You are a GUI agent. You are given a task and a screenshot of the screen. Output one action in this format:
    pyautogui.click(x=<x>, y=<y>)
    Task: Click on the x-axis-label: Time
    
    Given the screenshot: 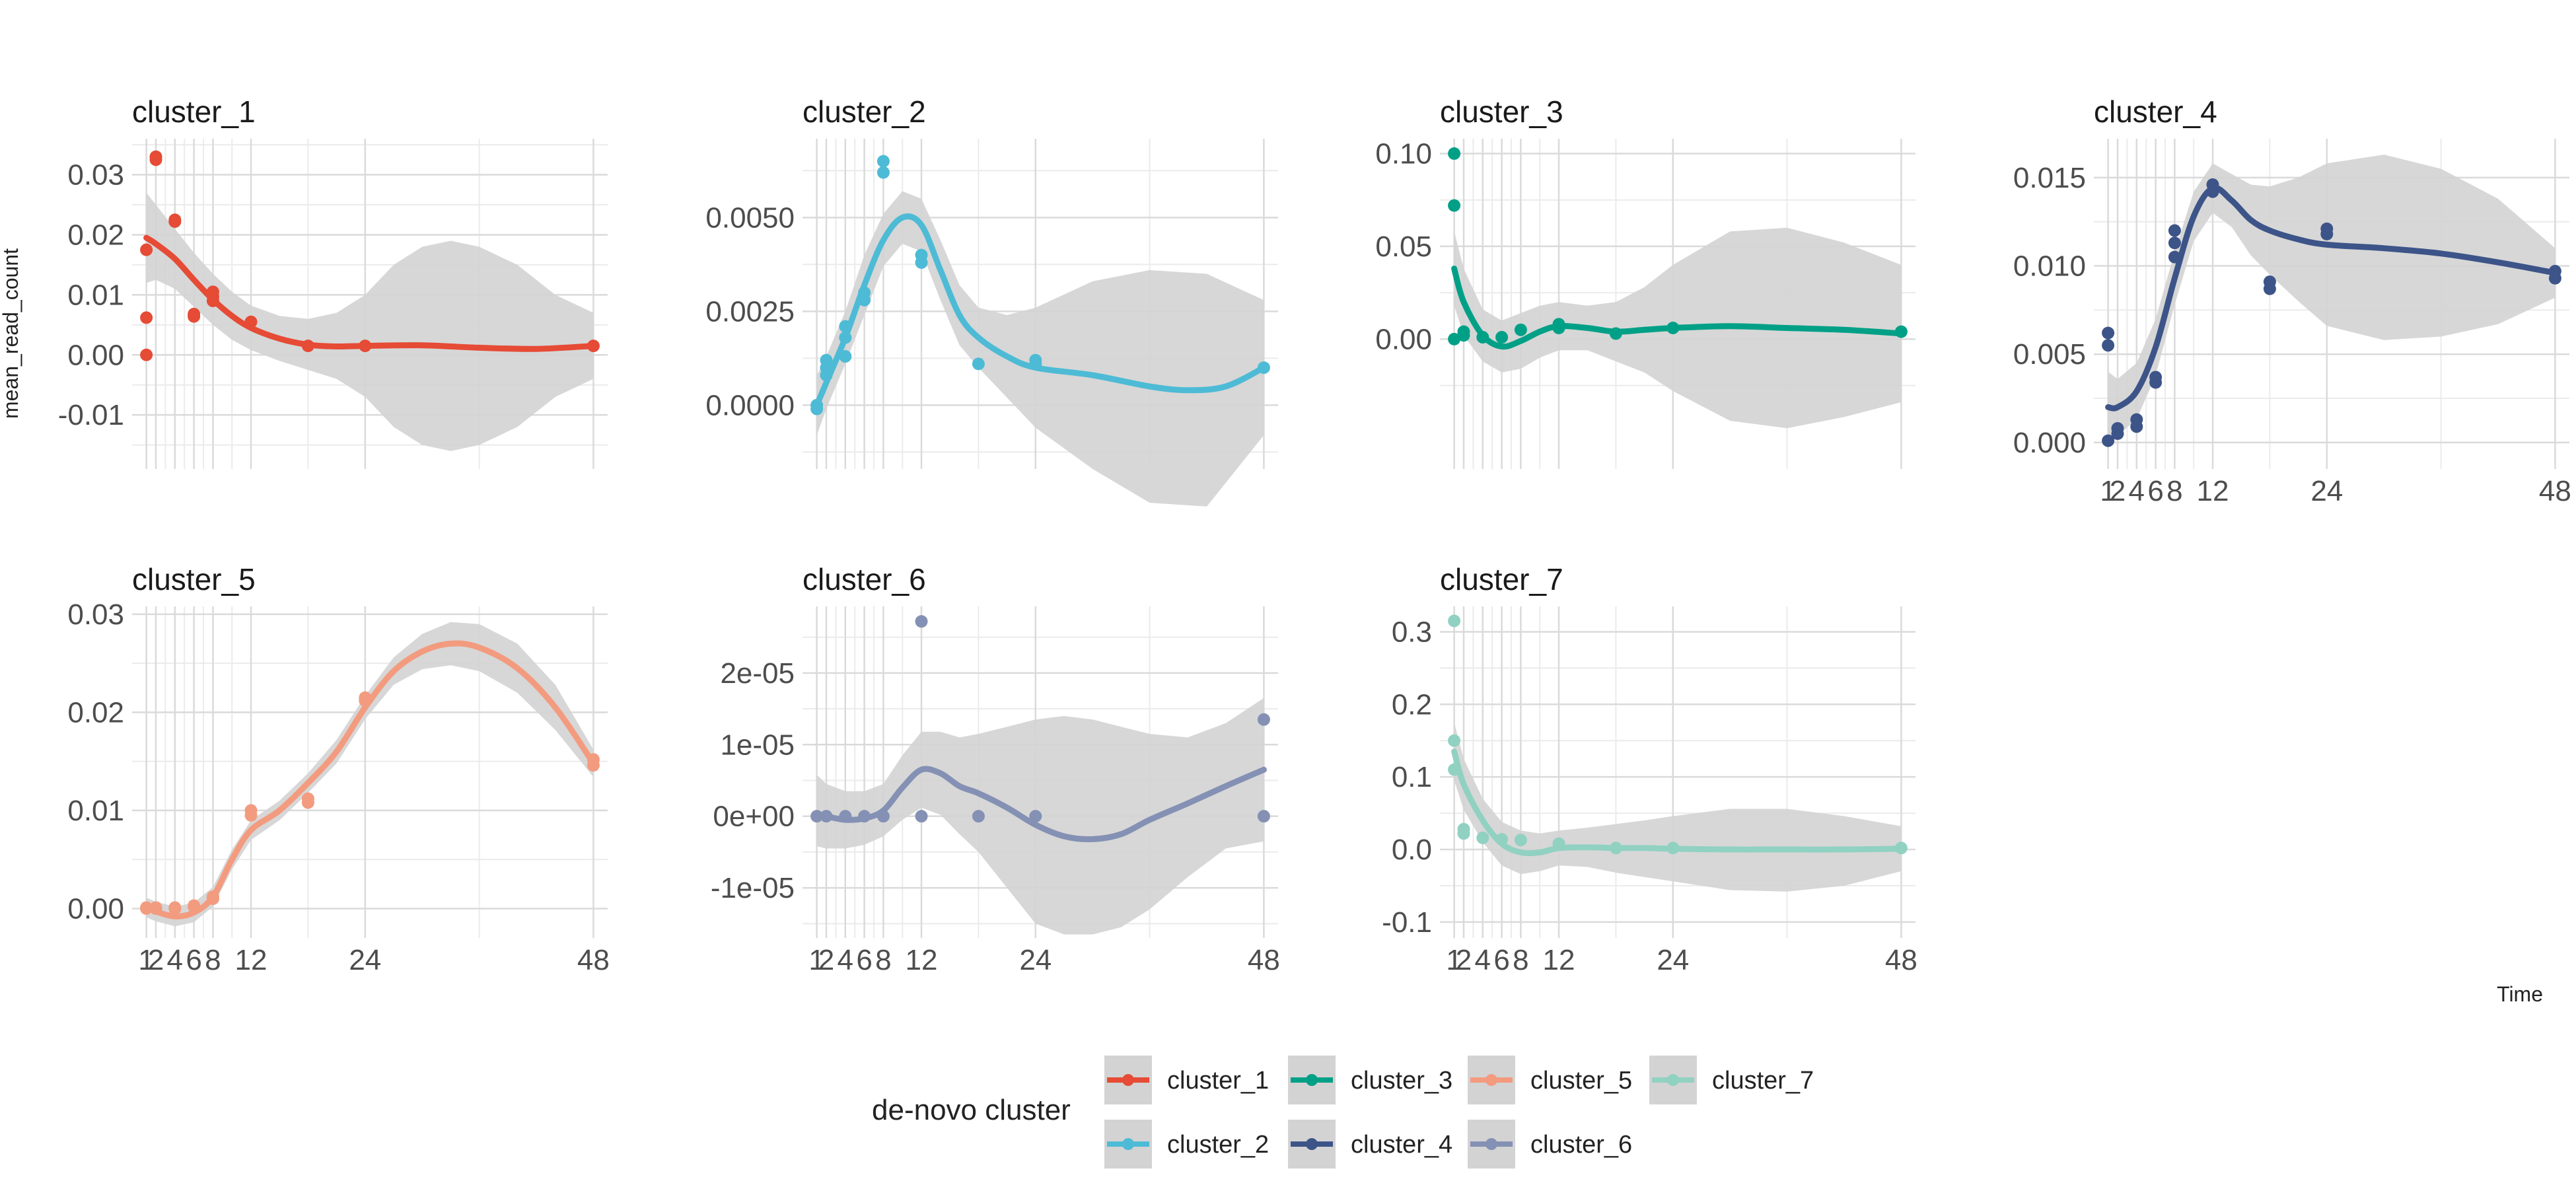 What is the action you would take?
    pyautogui.click(x=2520, y=994)
    